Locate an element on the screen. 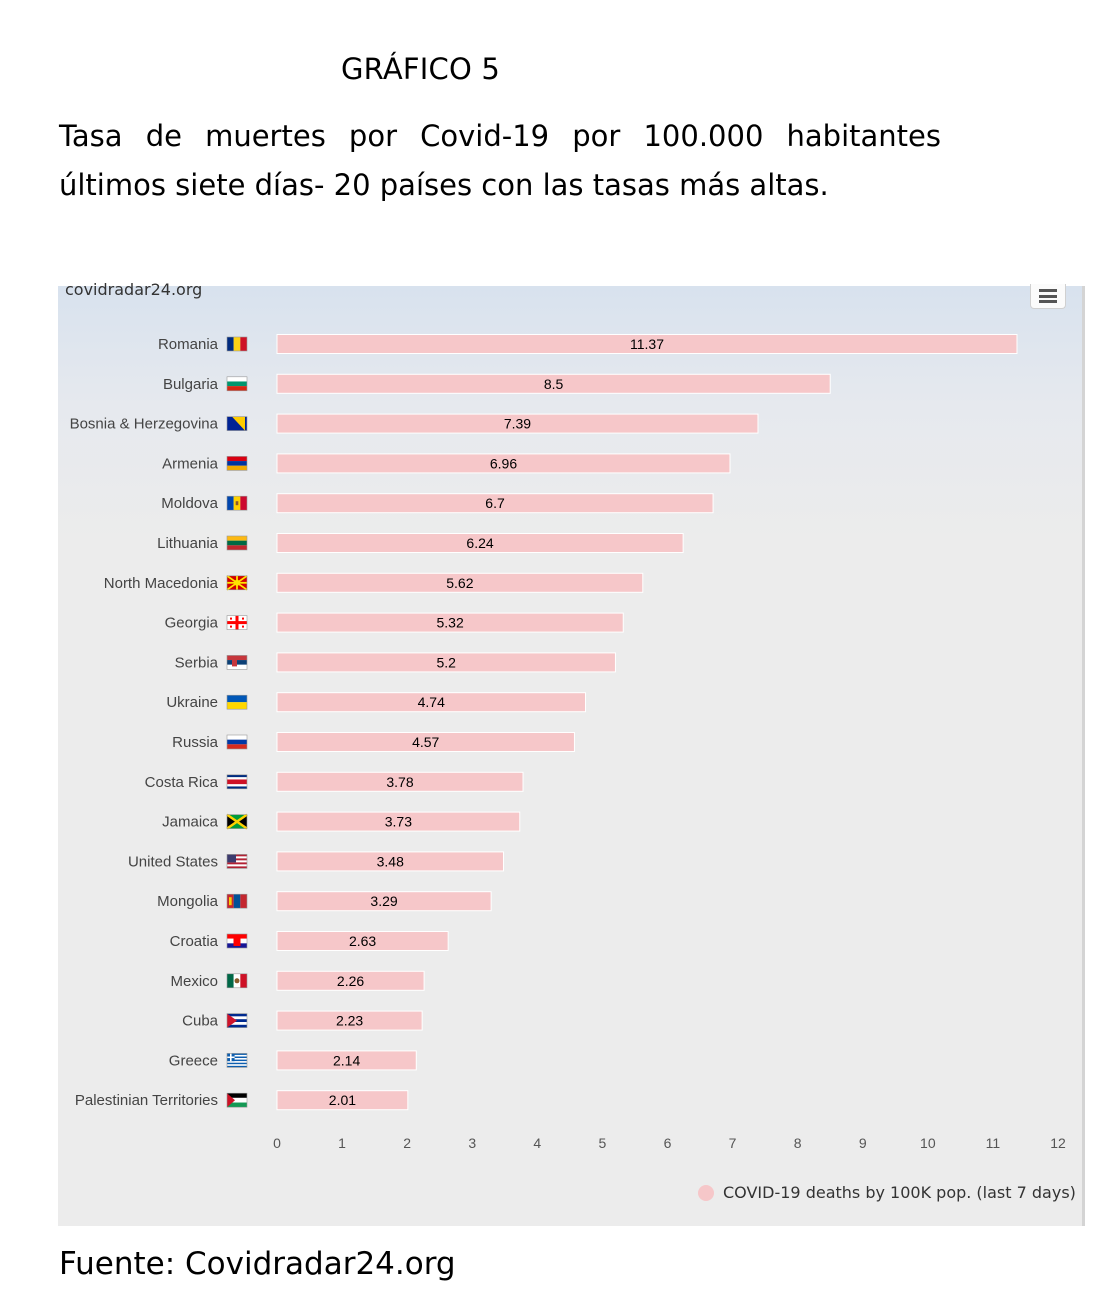 This screenshot has width=1100, height=1312. site-credit: covidradar24.org is located at coordinates (134, 289).